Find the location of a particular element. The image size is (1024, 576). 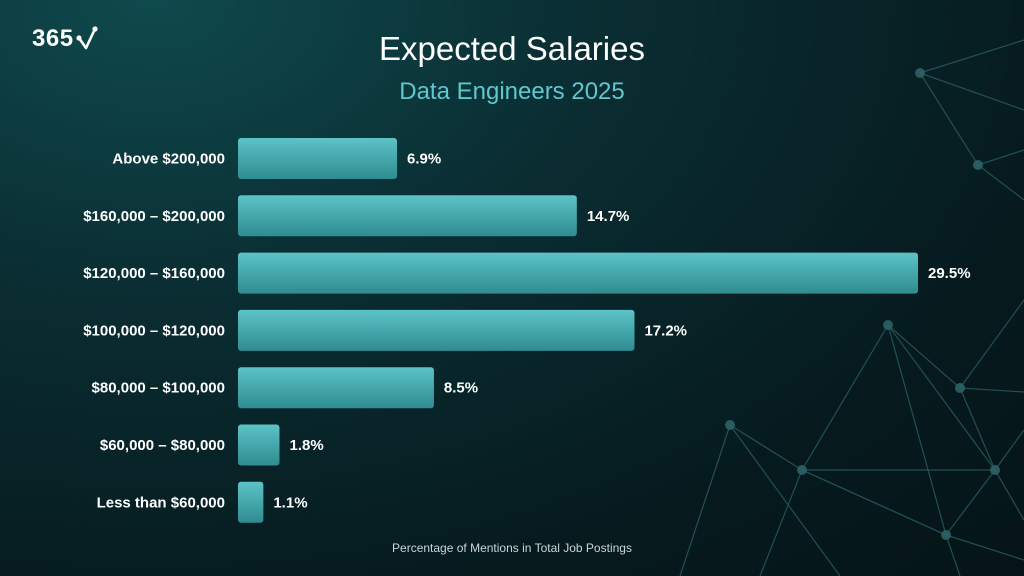

brand-logo: 365 is located at coordinates (65, 39).